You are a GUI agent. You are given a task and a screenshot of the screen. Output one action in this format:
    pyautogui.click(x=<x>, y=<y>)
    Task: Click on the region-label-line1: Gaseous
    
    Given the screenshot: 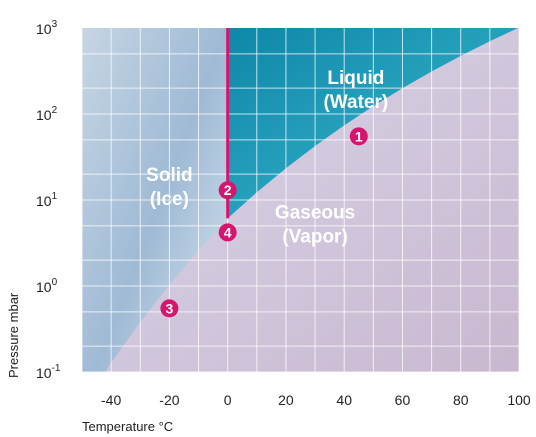 What is the action you would take?
    pyautogui.click(x=315, y=212)
    